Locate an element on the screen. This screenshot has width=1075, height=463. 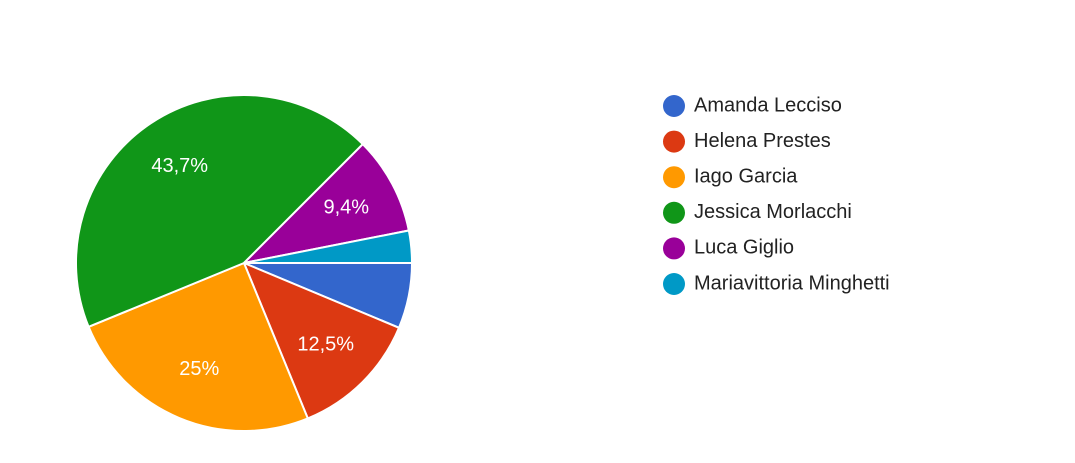
legend-label: Mariavittoria Minghetti is located at coordinates (792, 283).